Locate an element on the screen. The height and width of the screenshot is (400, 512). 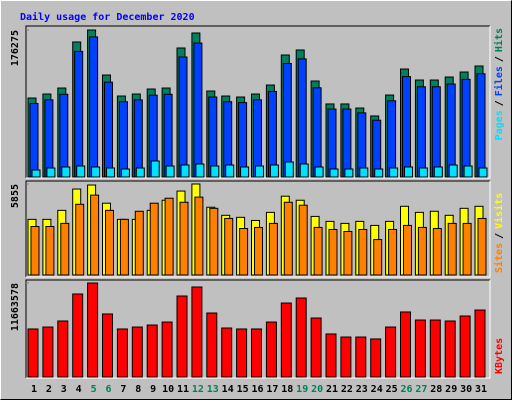
x-tick-label: 3 is located at coordinates (64, 389).